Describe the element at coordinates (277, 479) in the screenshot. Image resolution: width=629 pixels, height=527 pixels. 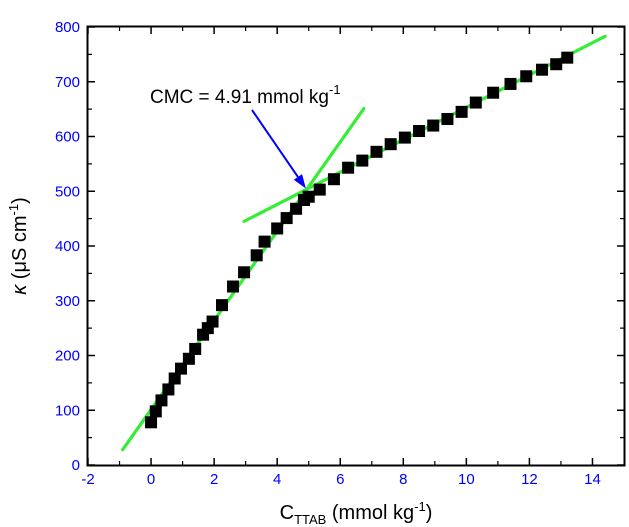
I see `x-tick-label: 4` at that location.